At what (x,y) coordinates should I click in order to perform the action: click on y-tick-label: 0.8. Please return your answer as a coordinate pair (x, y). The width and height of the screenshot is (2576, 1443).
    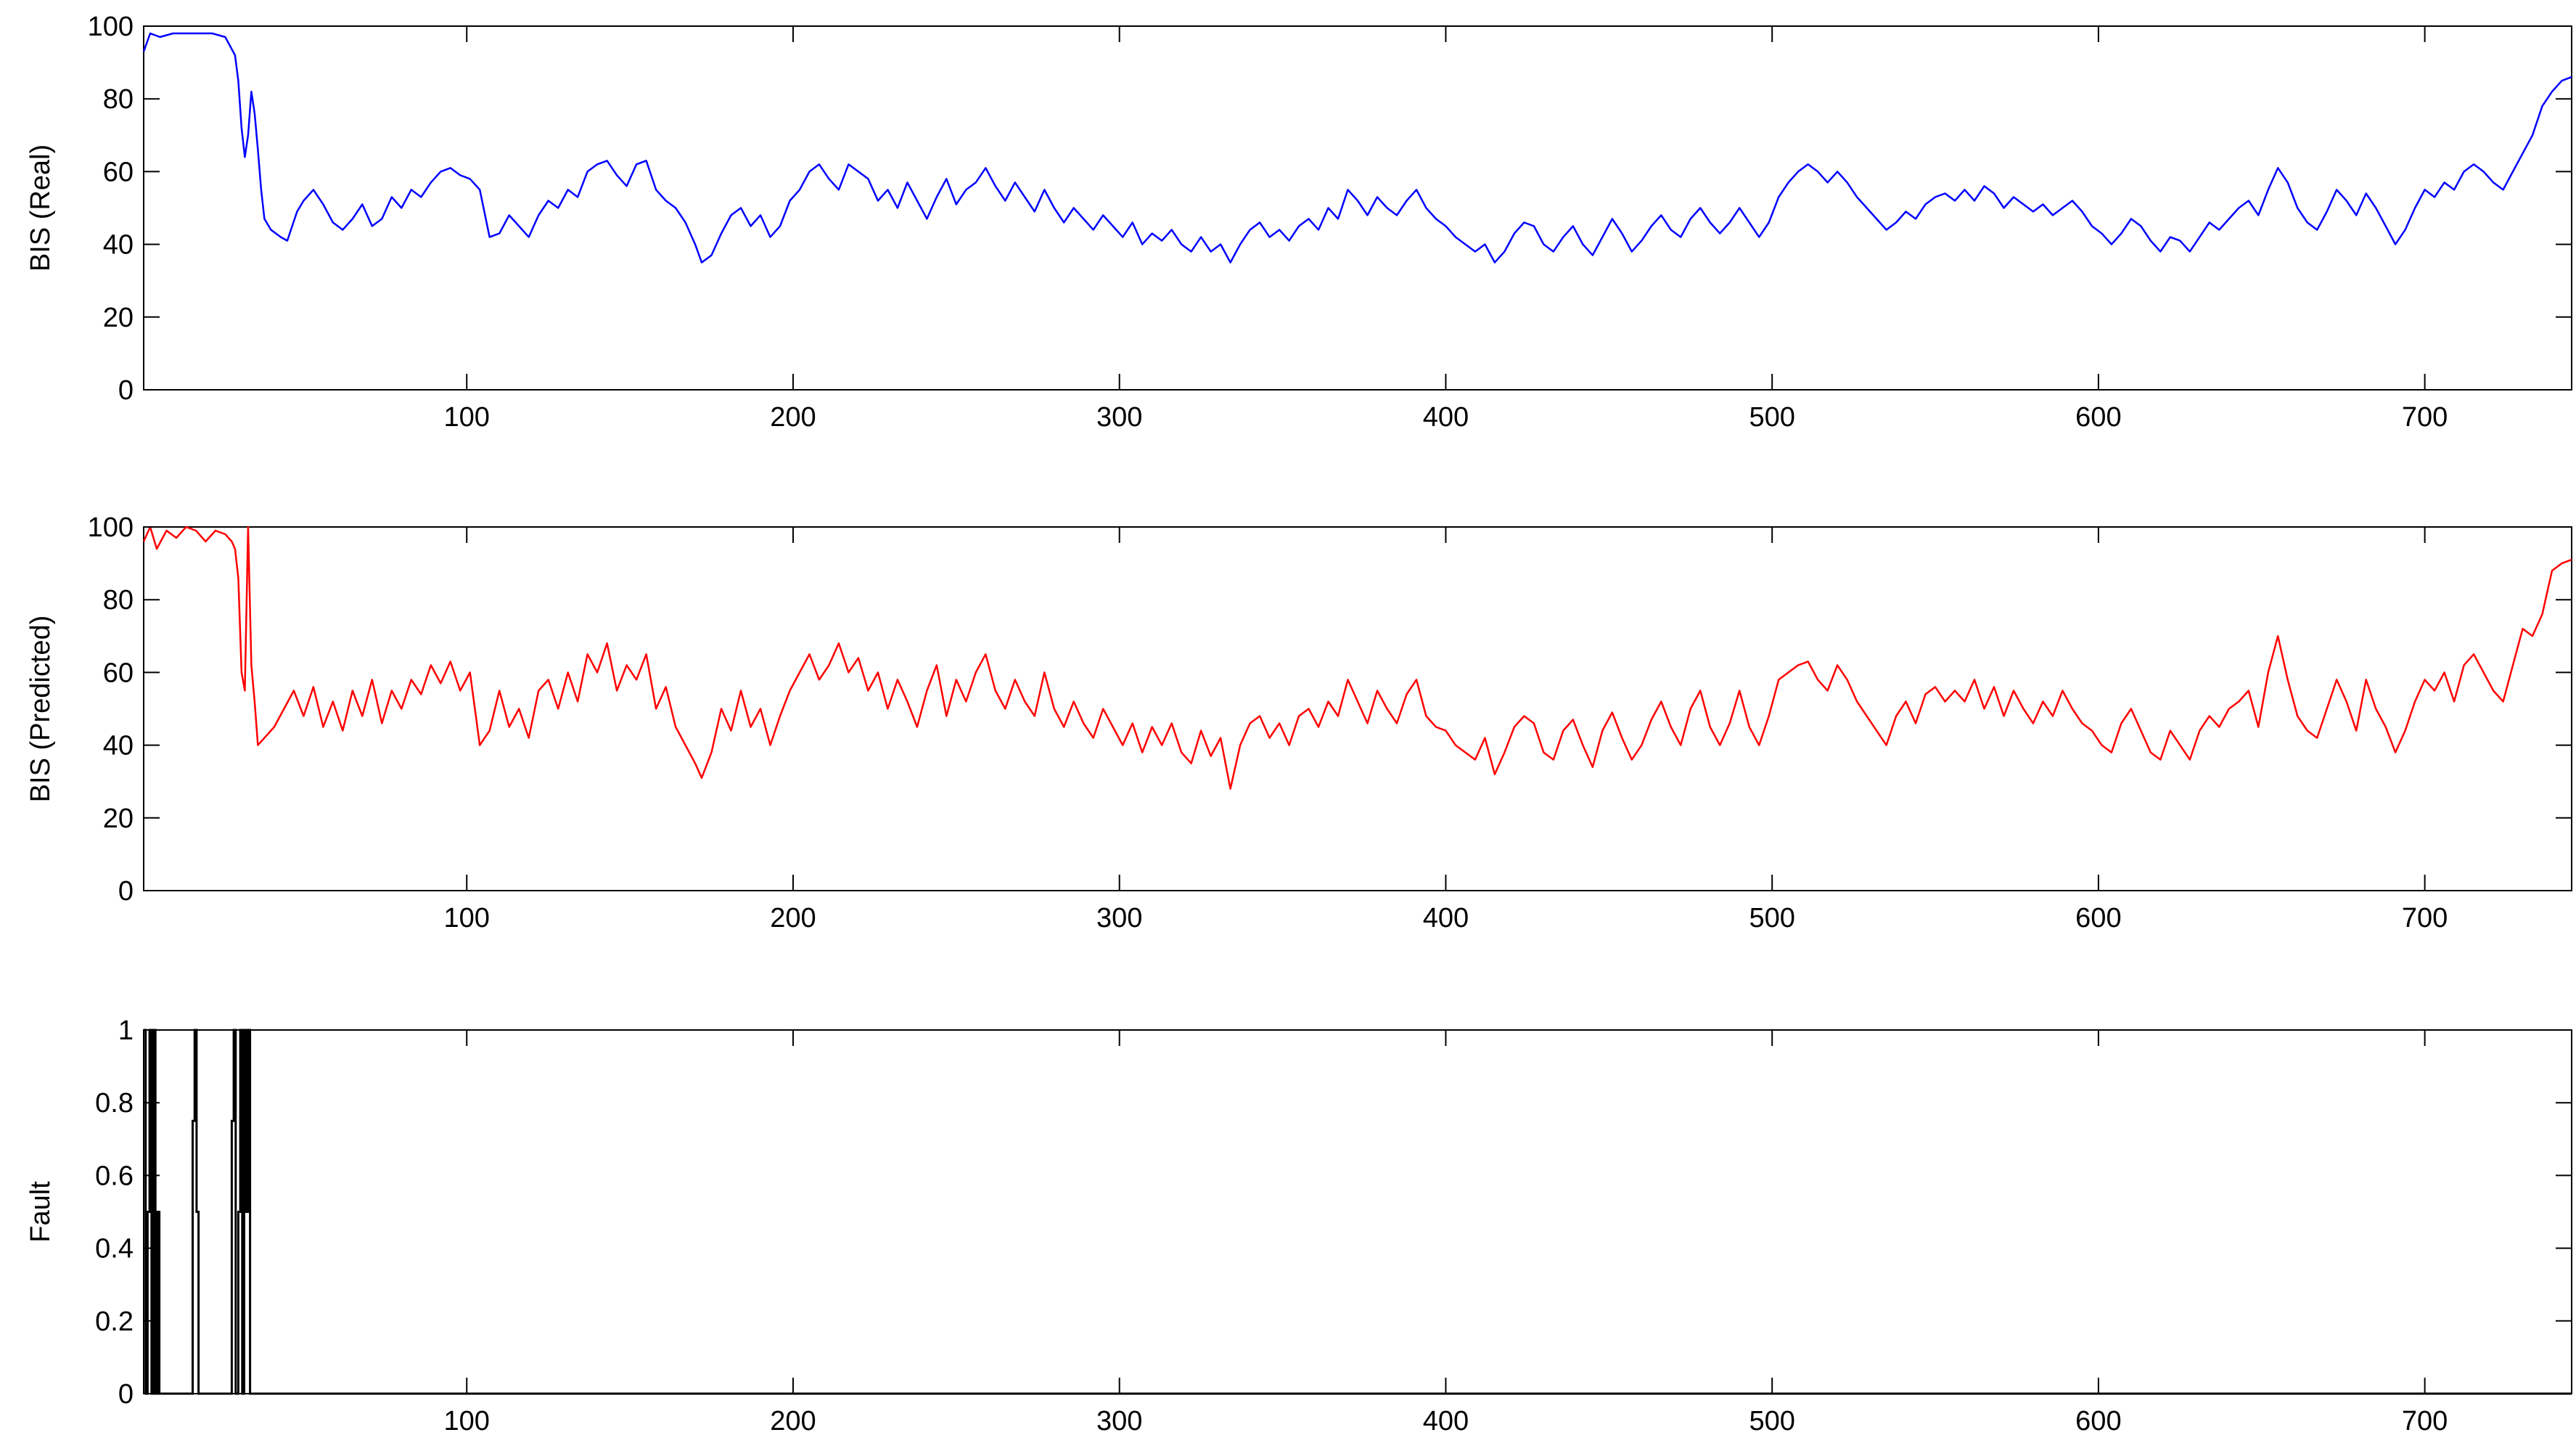
    Looking at the image, I should click on (114, 1103).